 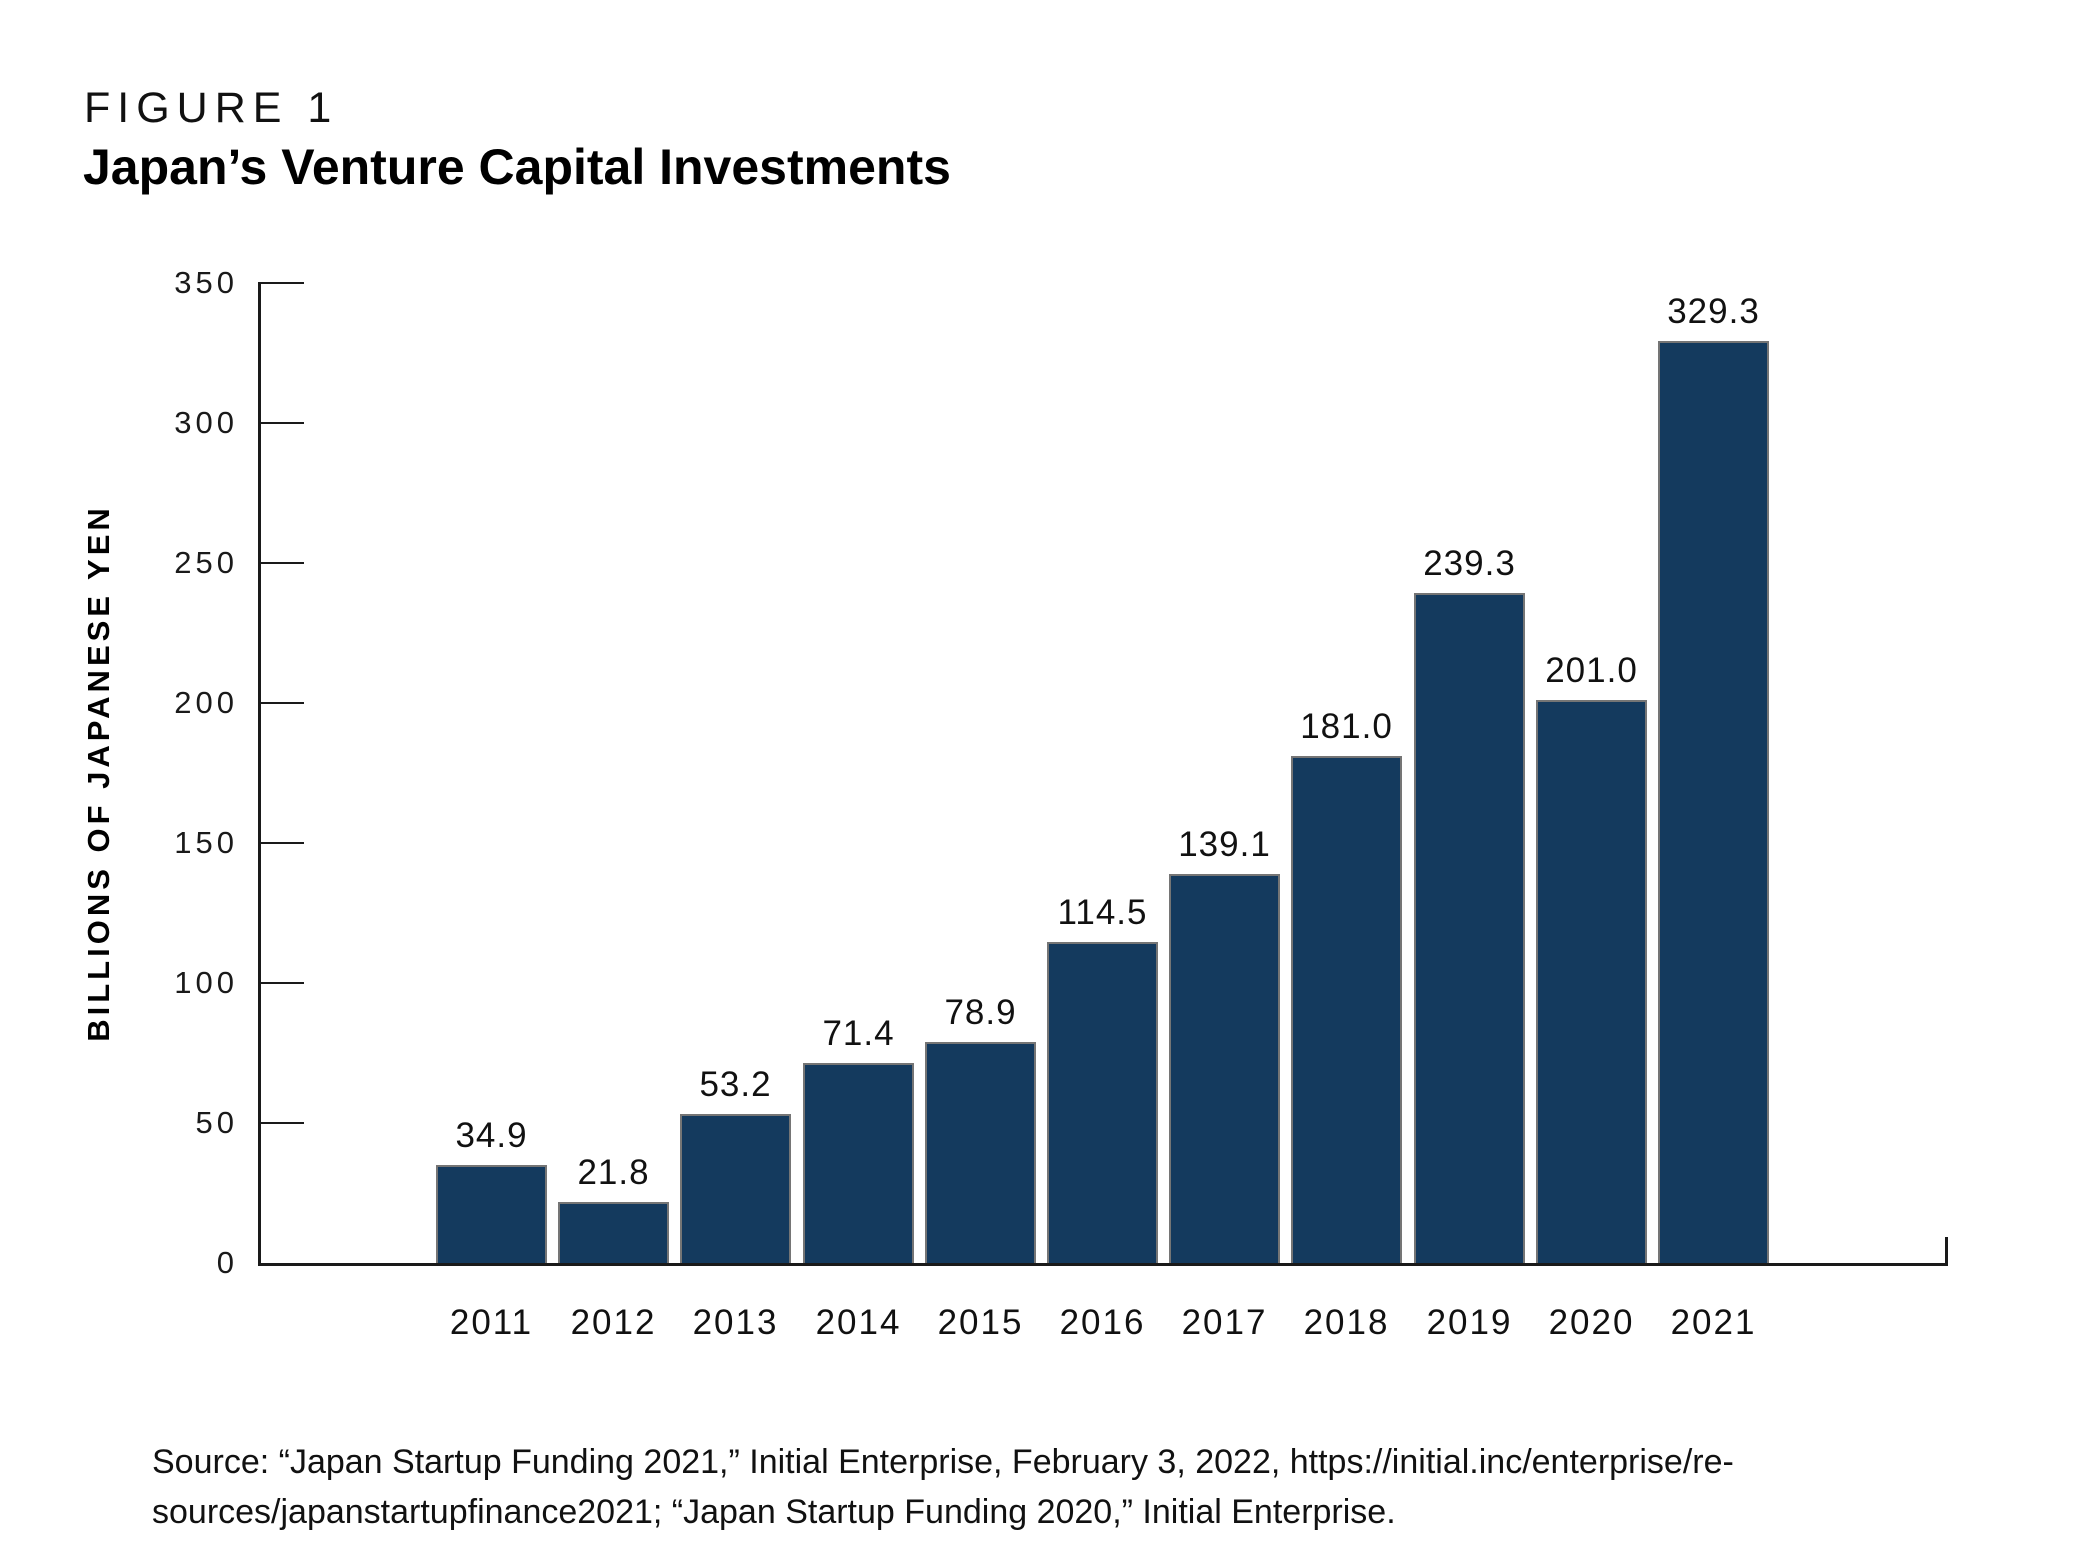 I want to click on y-axis-tick-label: 350, so click(x=206, y=282).